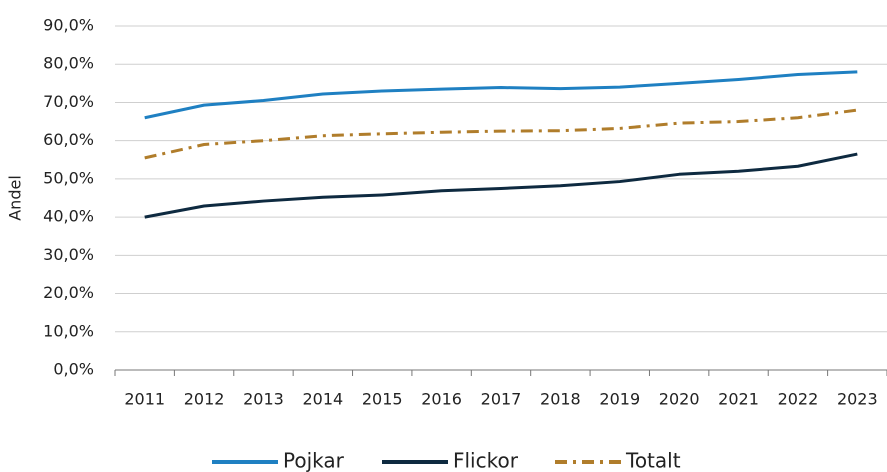 The width and height of the screenshot is (887, 472). I want to click on x-tick-label: 2011, so click(144, 399).